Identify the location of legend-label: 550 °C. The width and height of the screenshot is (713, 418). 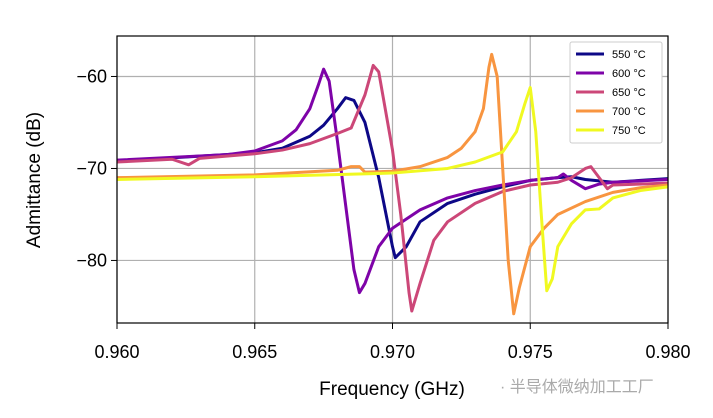
(629, 55).